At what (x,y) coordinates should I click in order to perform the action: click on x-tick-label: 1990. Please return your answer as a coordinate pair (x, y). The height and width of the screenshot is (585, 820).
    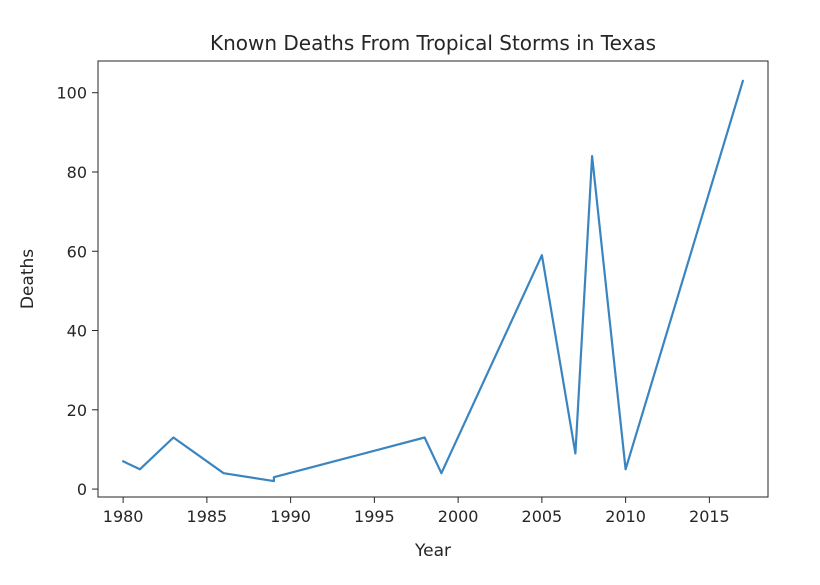
    Looking at the image, I should click on (290, 516).